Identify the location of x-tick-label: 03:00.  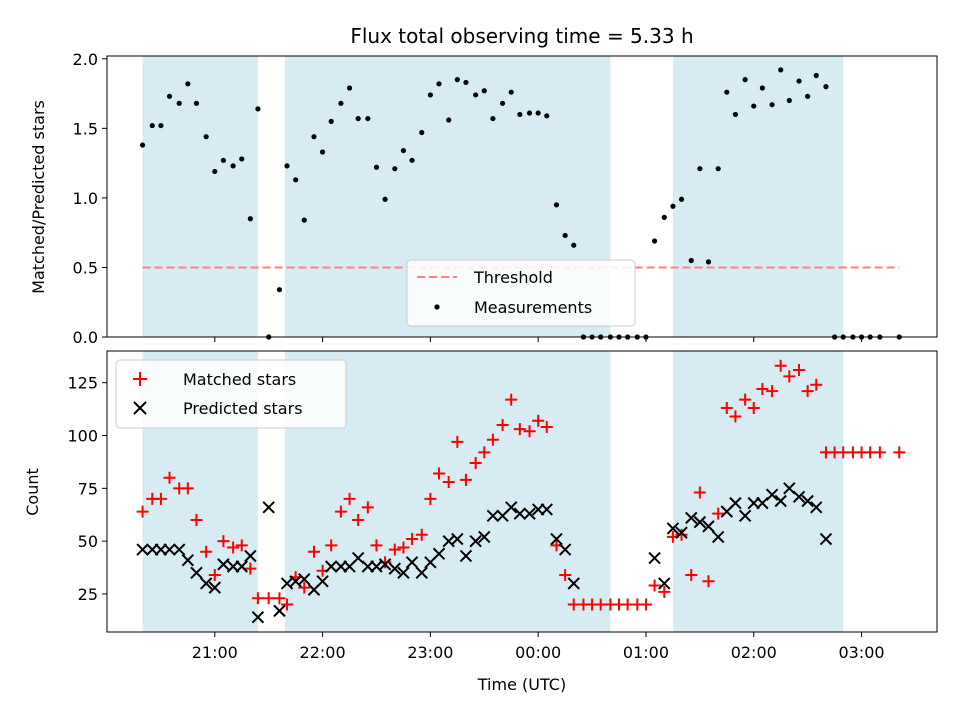
(861, 652).